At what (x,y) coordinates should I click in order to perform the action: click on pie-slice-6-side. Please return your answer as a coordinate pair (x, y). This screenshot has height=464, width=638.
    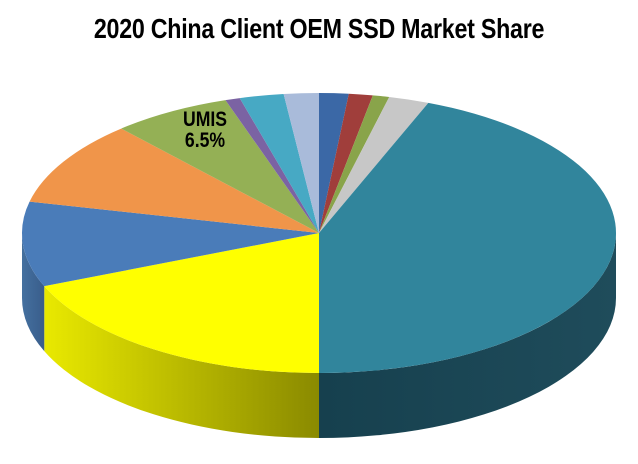
    Looking at the image, I should click on (181, 362).